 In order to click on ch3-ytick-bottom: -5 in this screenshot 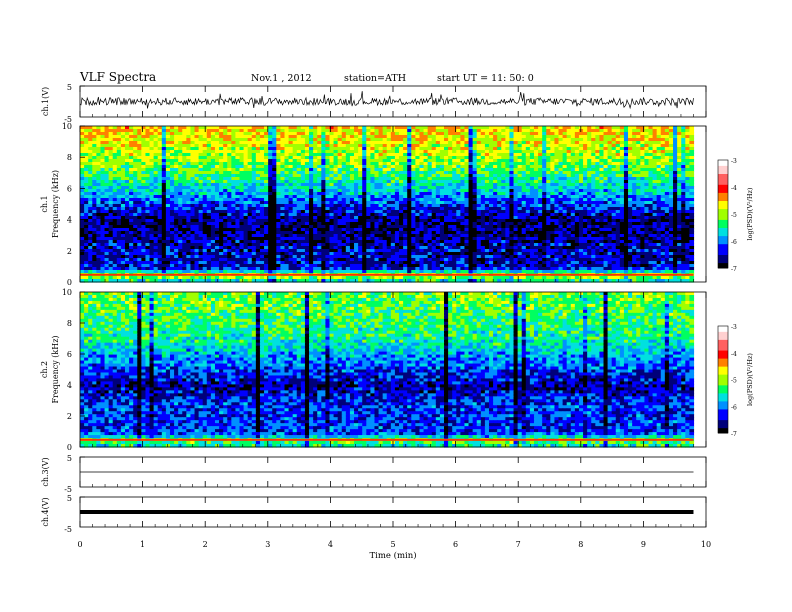, I will do `click(68, 489)`.